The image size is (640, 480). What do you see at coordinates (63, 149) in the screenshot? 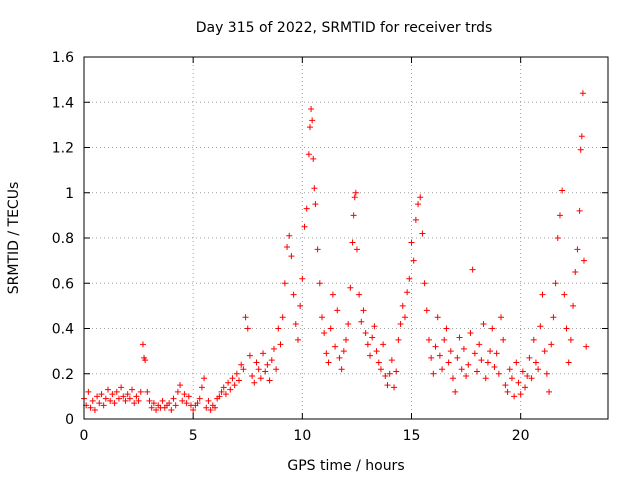
I see `y-tick-label: 1.2` at bounding box center [63, 149].